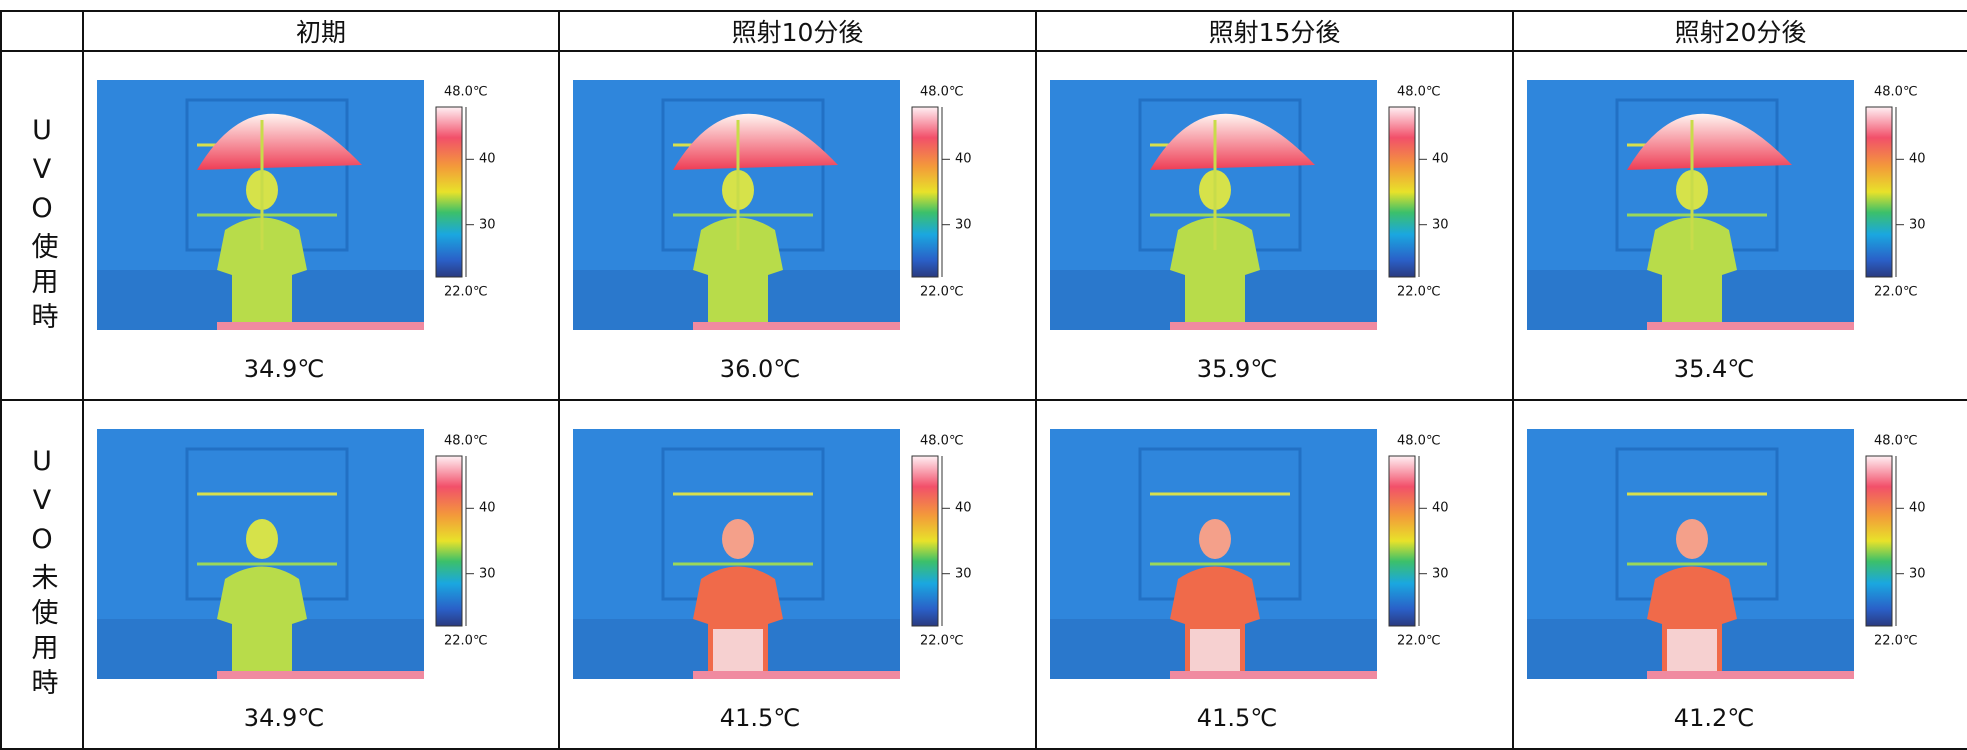 The height and width of the screenshot is (750, 1967). Describe the element at coordinates (1274, 31) in the screenshot. I see `column-header: 照射15分後` at that location.